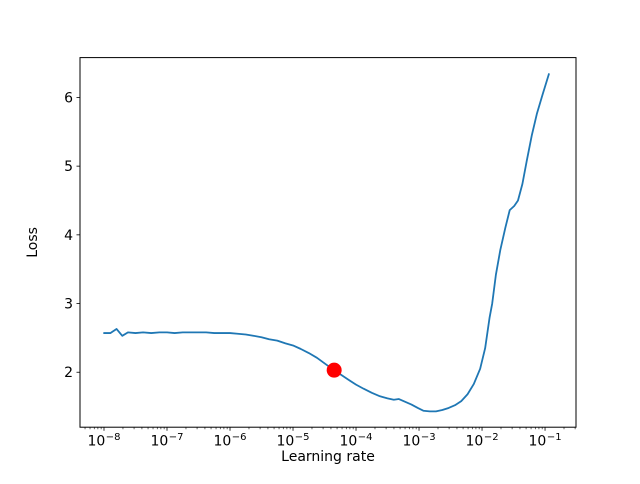 This screenshot has height=484, width=640. What do you see at coordinates (418, 441) in the screenshot?
I see `x-tick-label: 10⁻³` at bounding box center [418, 441].